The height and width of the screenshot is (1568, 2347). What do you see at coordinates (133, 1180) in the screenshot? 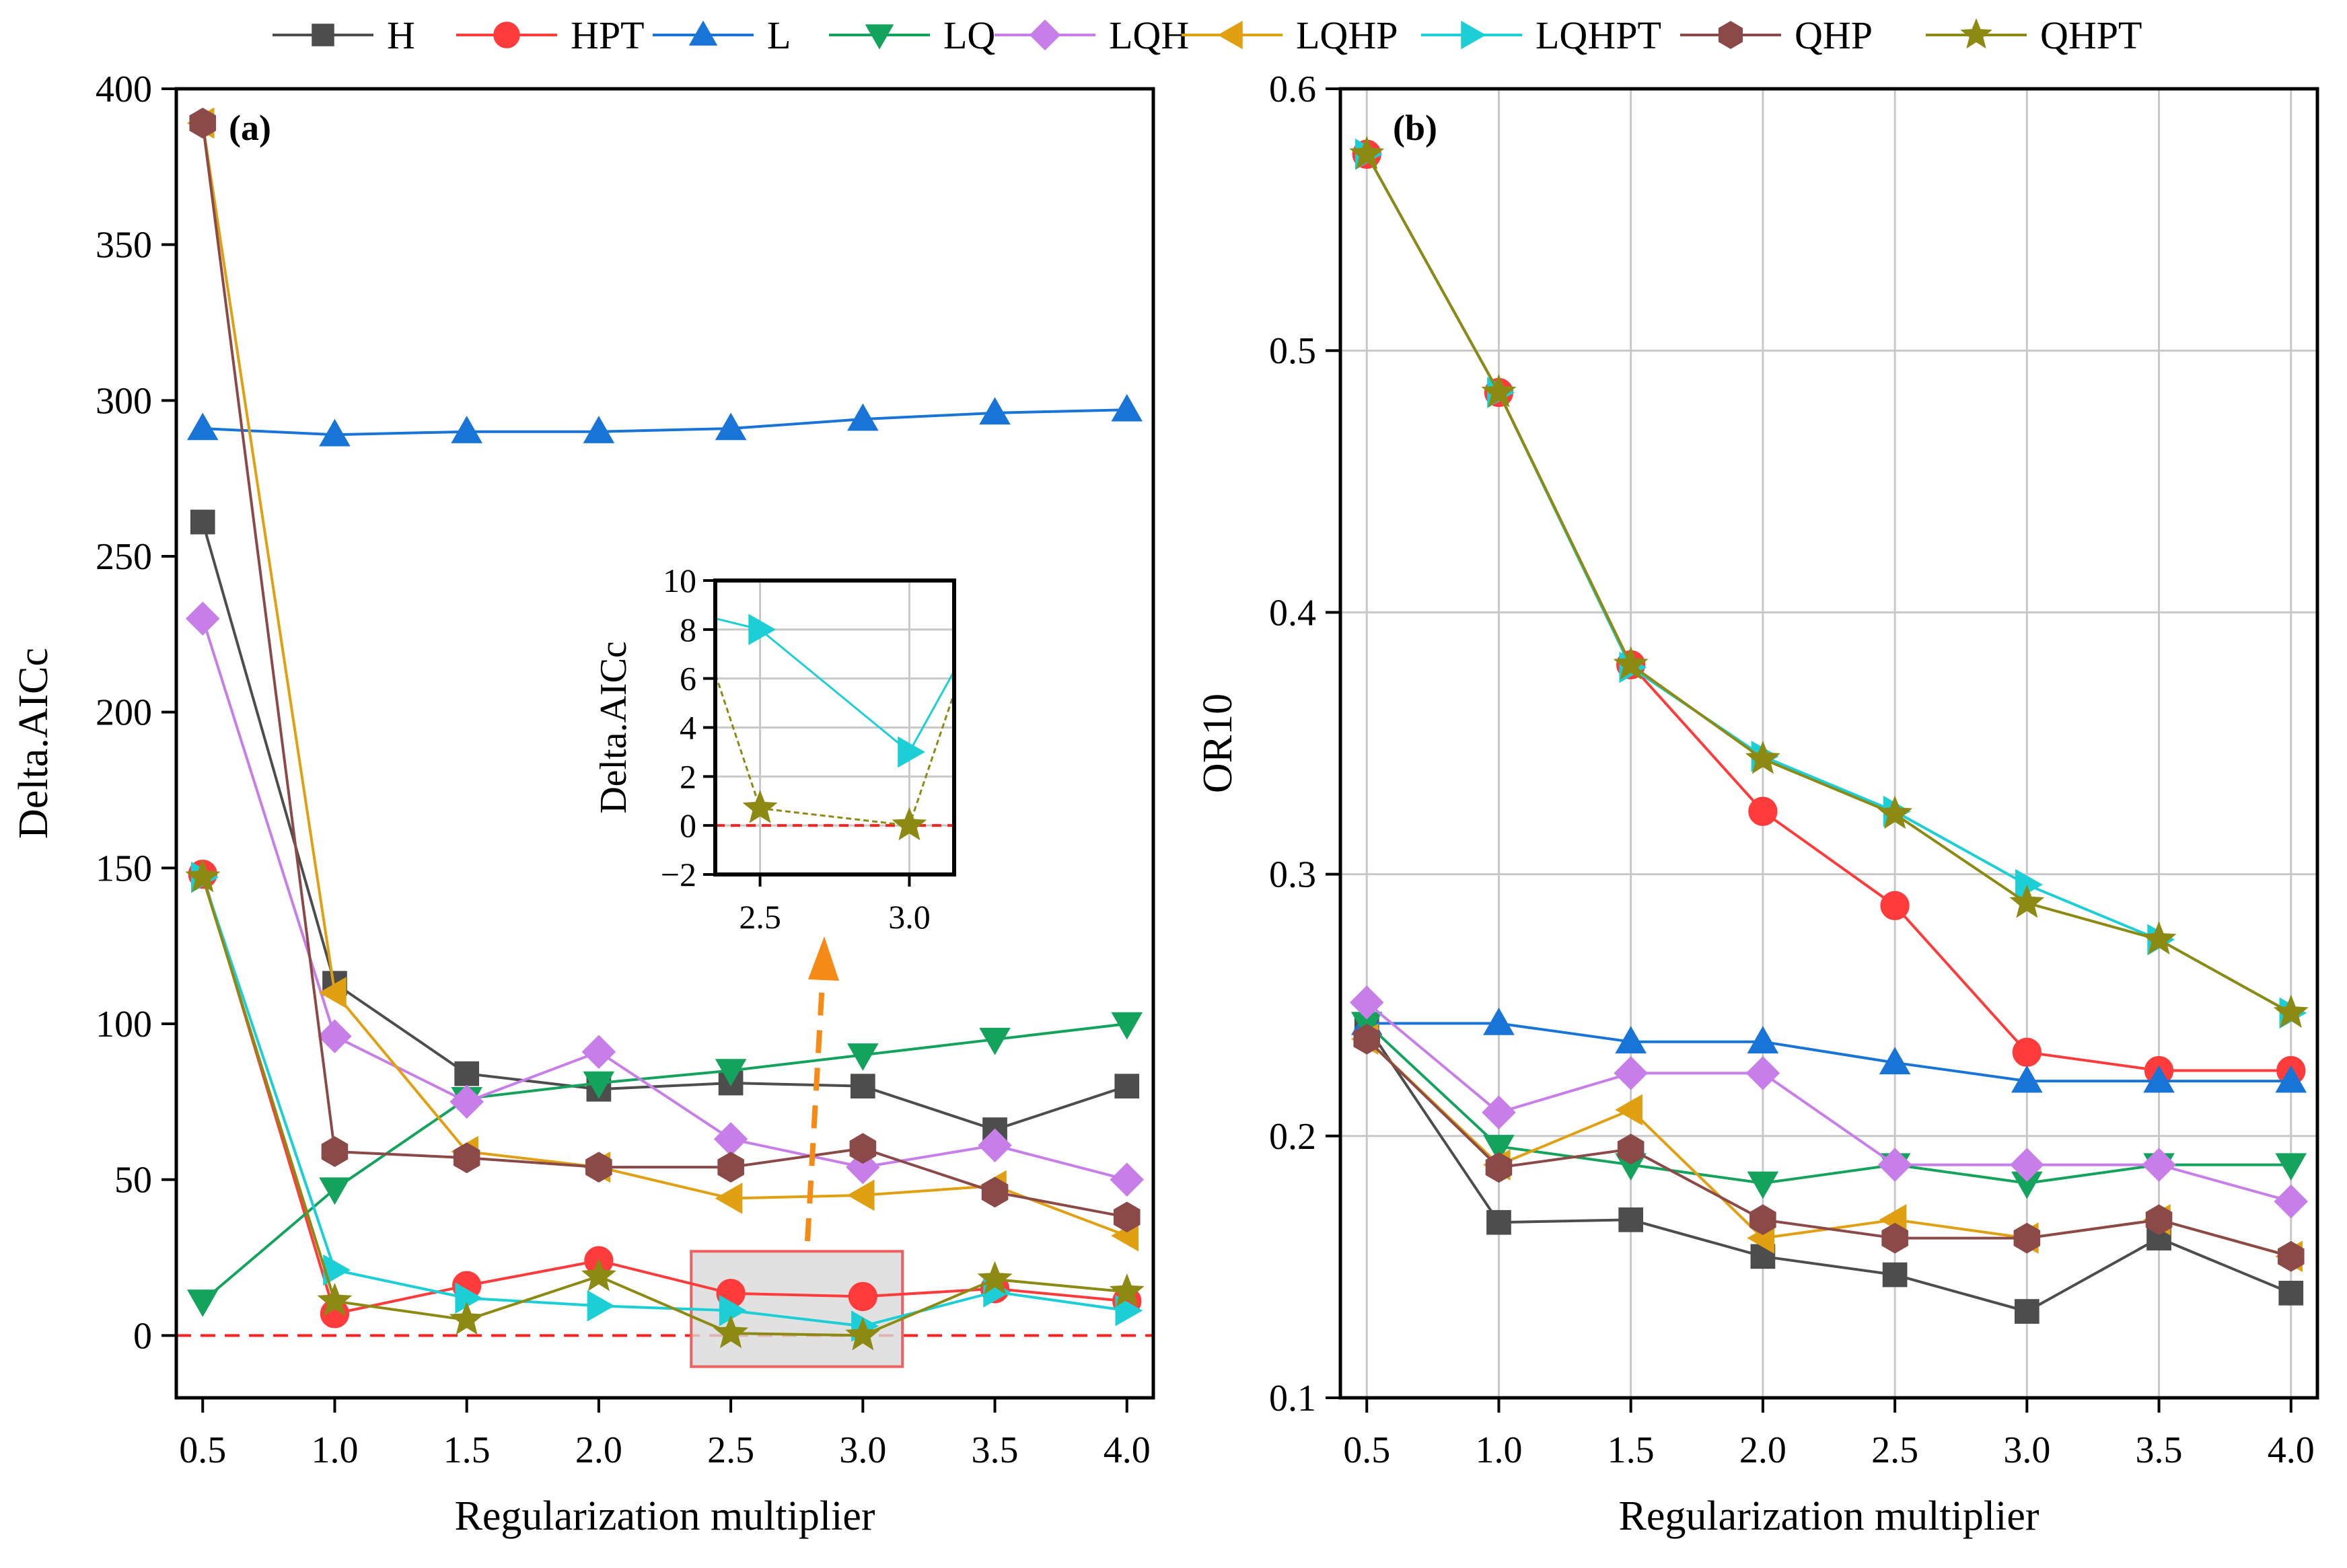
I see `y-tick-label: 50` at bounding box center [133, 1180].